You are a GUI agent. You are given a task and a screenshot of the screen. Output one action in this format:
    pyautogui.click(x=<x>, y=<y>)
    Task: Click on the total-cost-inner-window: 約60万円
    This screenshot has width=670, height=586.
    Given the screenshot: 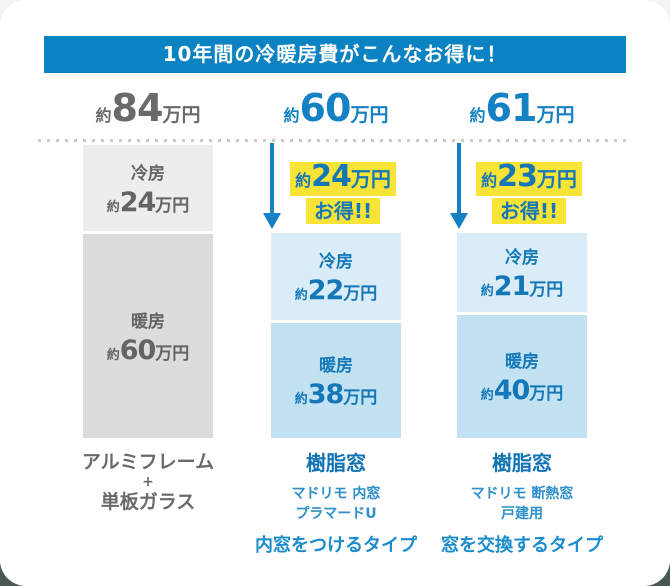 What is the action you would take?
    pyautogui.click(x=336, y=108)
    